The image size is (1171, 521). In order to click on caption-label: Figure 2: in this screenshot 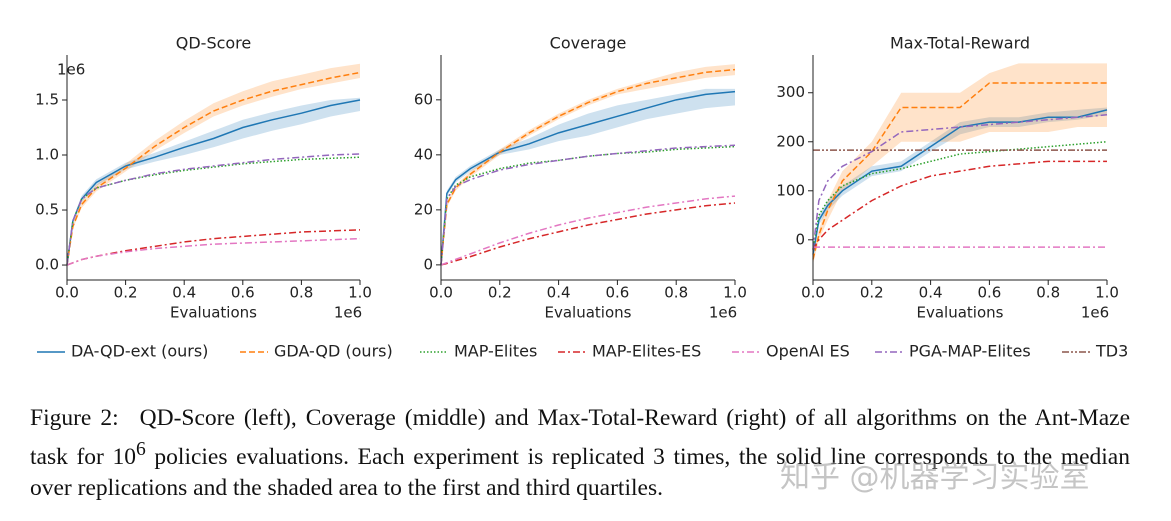, I will do `click(74, 418)`.